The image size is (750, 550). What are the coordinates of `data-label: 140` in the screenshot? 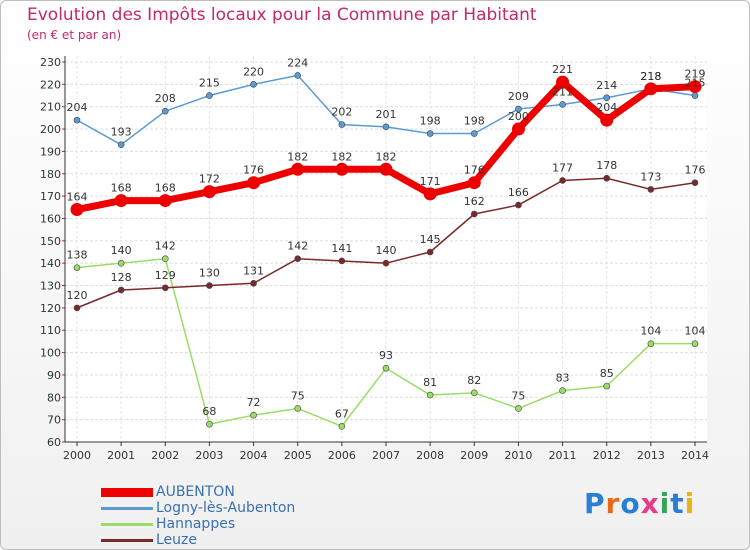 It's located at (386, 250).